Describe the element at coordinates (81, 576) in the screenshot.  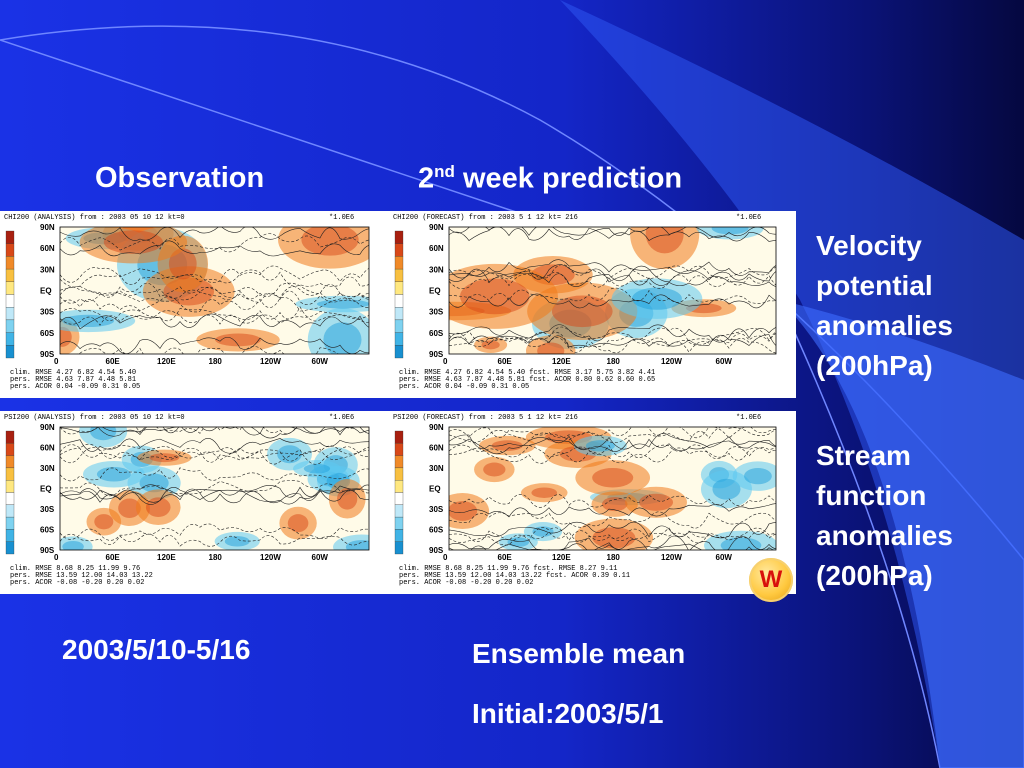
I see `stats-line: pers. RMSE 13.59 12.00 14.03 13.22` at that location.